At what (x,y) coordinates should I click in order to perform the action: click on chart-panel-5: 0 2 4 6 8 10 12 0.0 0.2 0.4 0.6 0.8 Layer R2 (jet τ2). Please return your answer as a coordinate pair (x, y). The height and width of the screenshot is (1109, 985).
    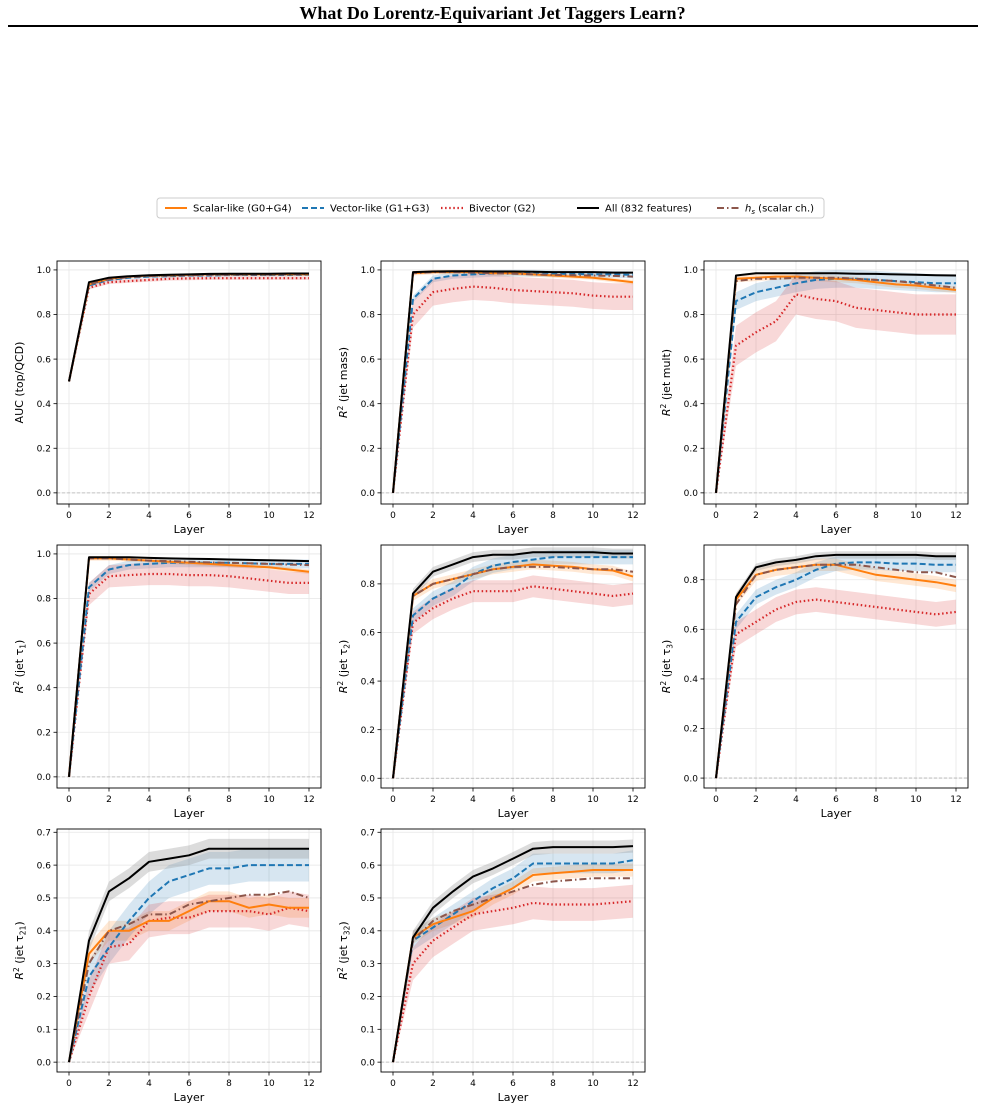
    Looking at the image, I should click on (491, 682).